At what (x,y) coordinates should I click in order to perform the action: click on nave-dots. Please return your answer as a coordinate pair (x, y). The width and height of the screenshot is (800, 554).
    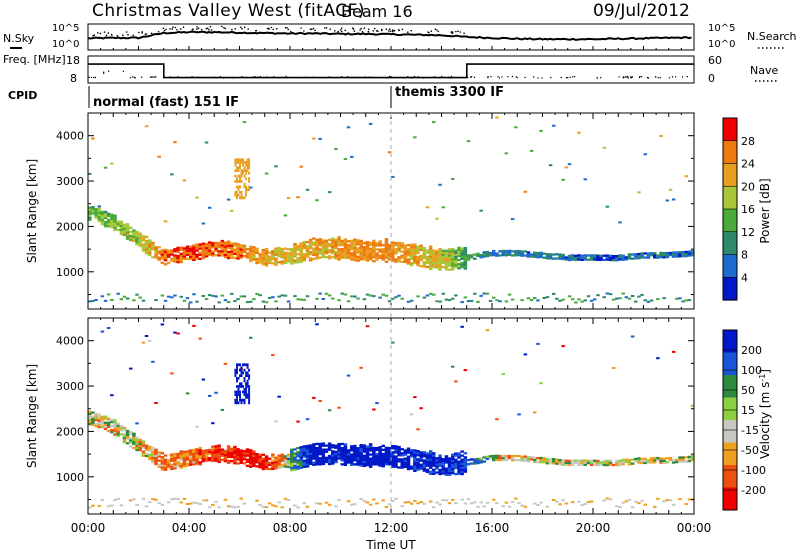
    Looking at the image, I should click on (388, 74).